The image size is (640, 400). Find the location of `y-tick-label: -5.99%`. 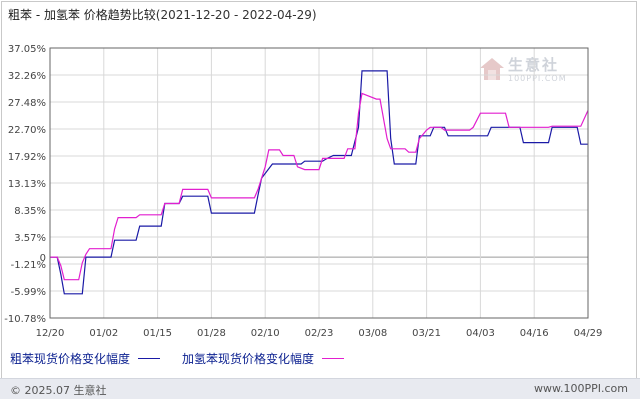

y-tick-label: -5.99% is located at coordinates (28, 292).